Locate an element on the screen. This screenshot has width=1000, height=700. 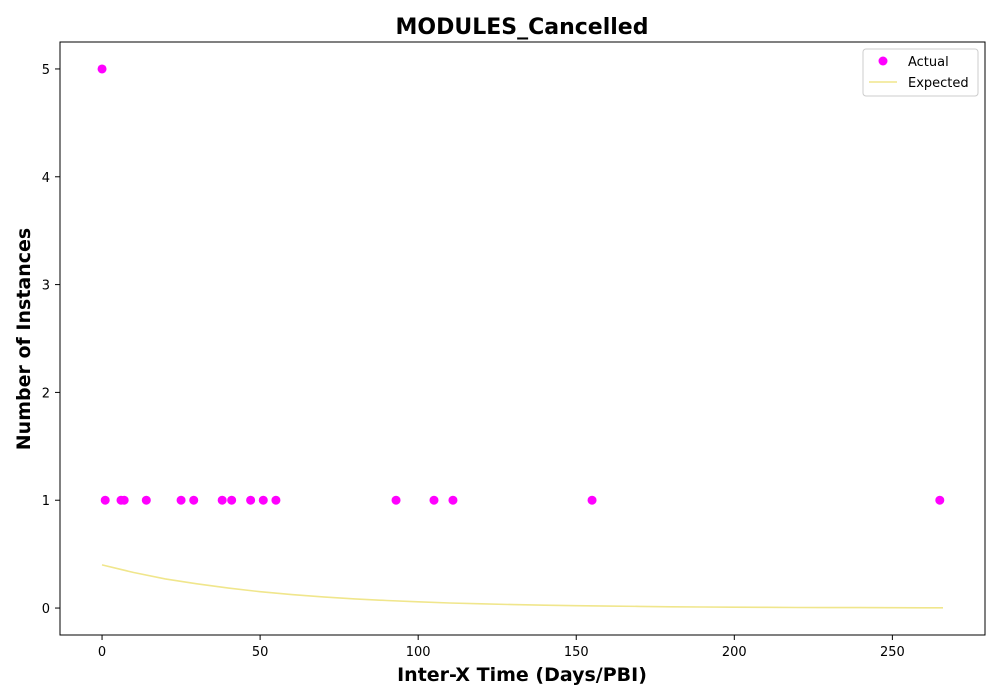
y-axis-label: Number of Instances is located at coordinates (24, 339).